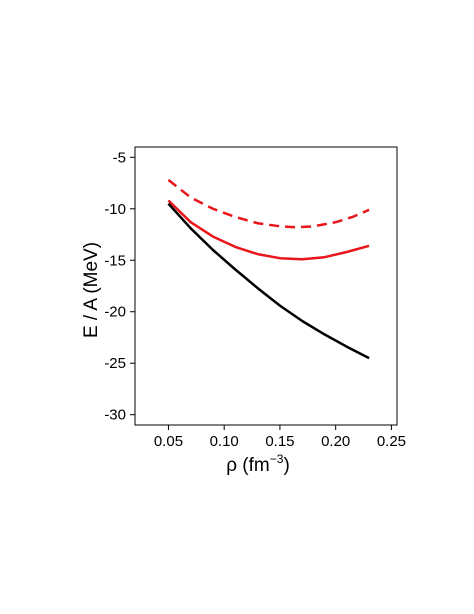  What do you see at coordinates (279, 441) in the screenshot?
I see `x-tick-label: 0.15` at bounding box center [279, 441].